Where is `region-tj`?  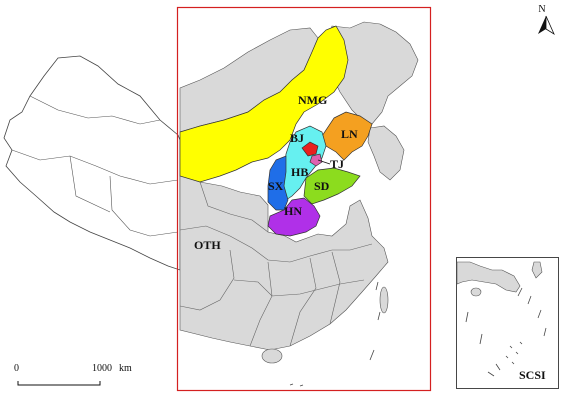
region-tj is located at coordinates (316, 160).